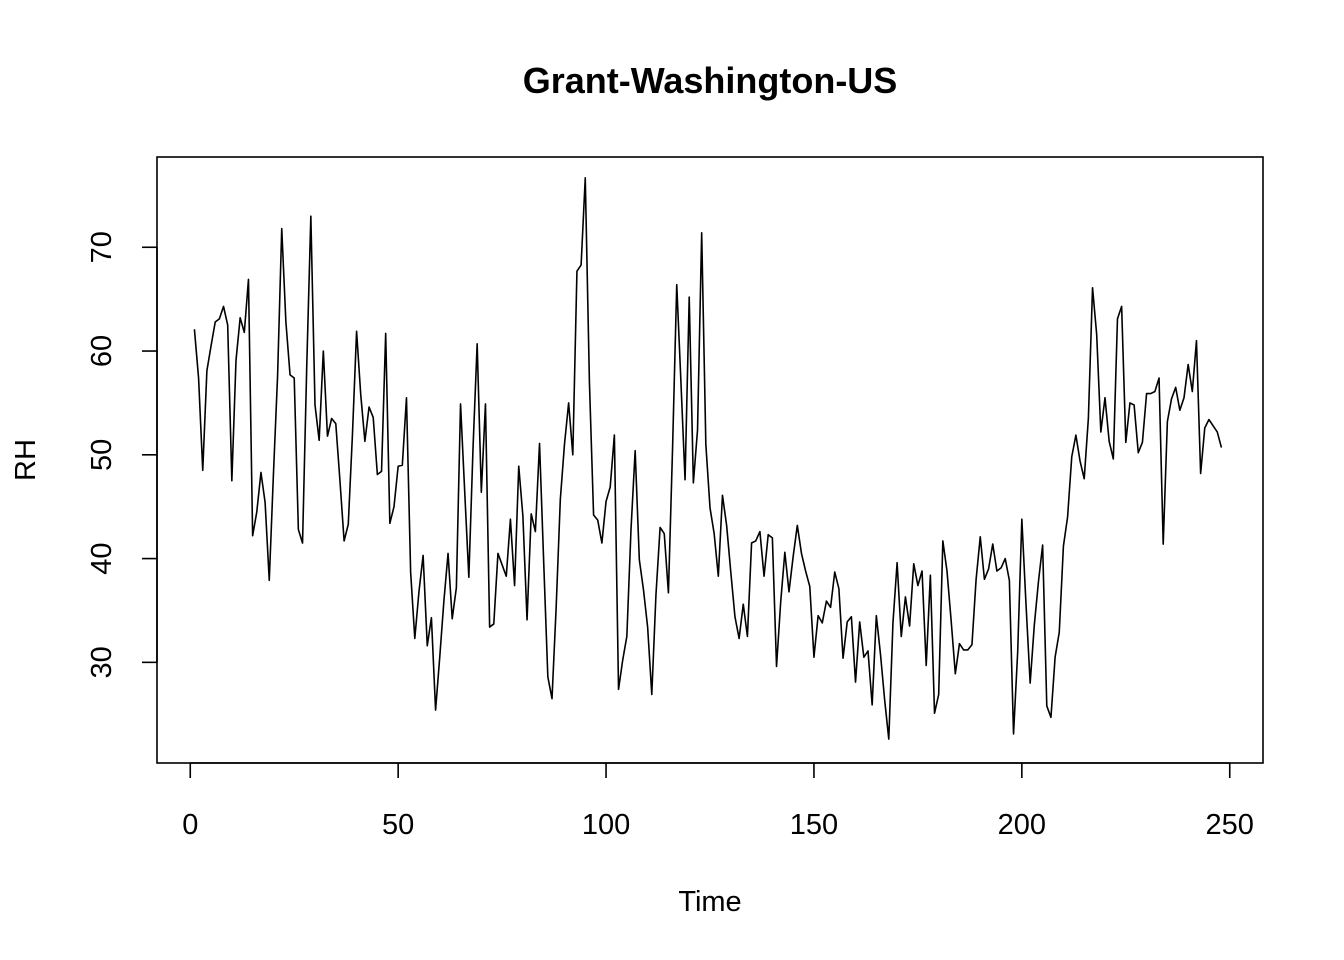 This screenshot has height=960, width=1344. I want to click on y-axis: 30 40 50 60 70, so click(122, 454).